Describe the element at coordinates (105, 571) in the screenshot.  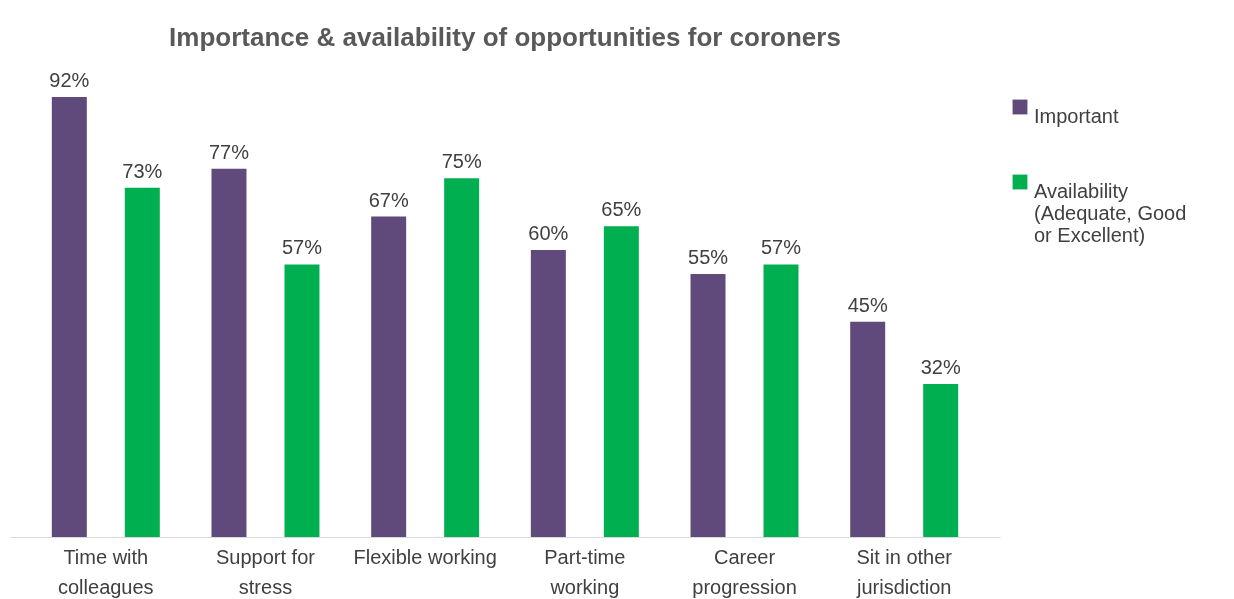
I see `x-tick-label: Time with colleagues` at that location.